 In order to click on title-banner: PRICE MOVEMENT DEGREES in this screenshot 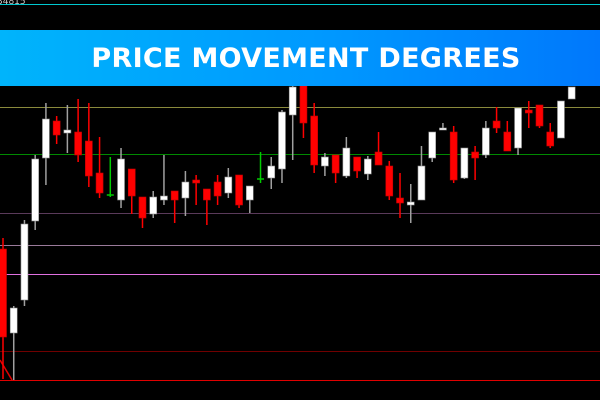, I will do `click(300, 58)`.